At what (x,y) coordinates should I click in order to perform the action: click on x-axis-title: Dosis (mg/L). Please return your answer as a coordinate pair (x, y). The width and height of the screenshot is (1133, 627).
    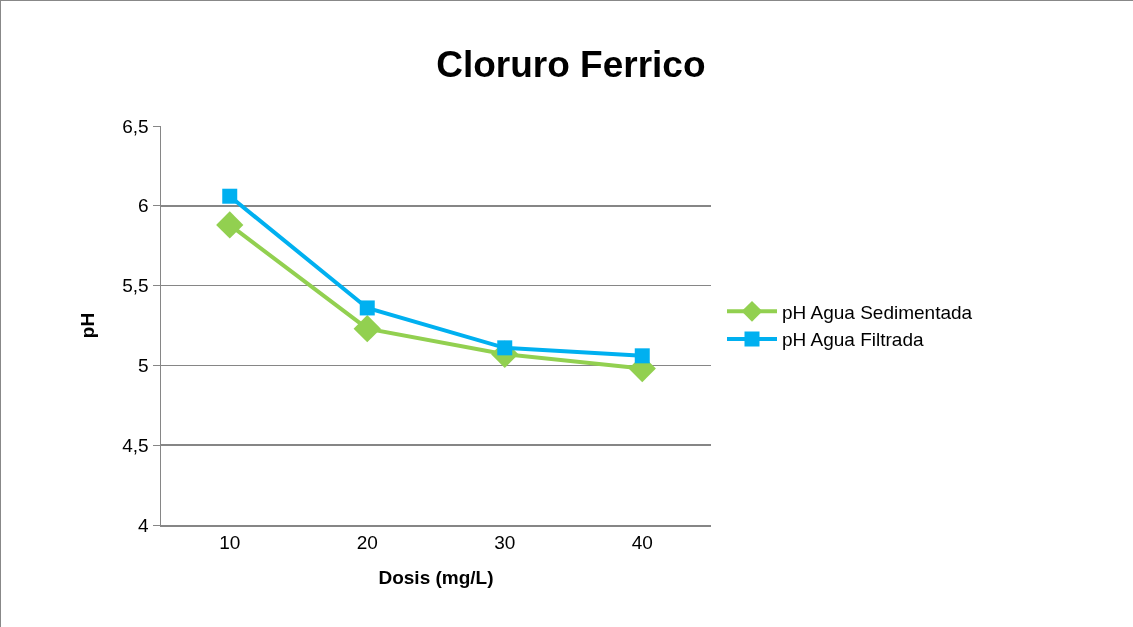
    Looking at the image, I should click on (436, 577).